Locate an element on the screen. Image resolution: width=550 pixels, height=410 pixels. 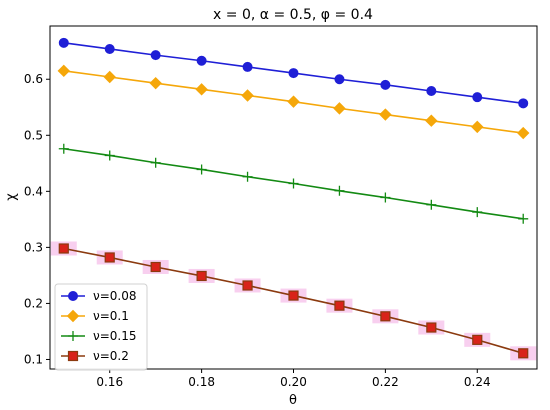
legend-box is located at coordinates (101, 327).